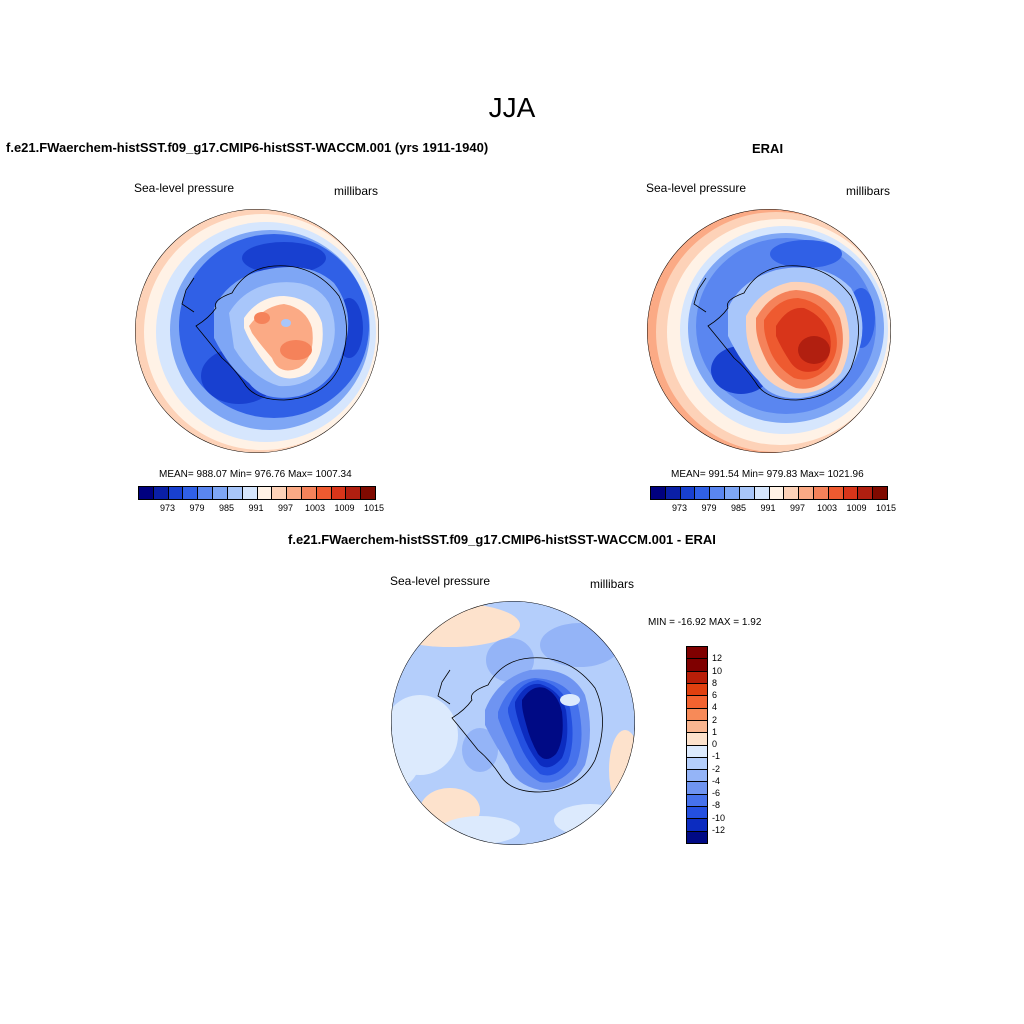 The image size is (1024, 1024). Describe the element at coordinates (715, 744) in the screenshot. I see `colorbar-tick-label: 0` at that location.